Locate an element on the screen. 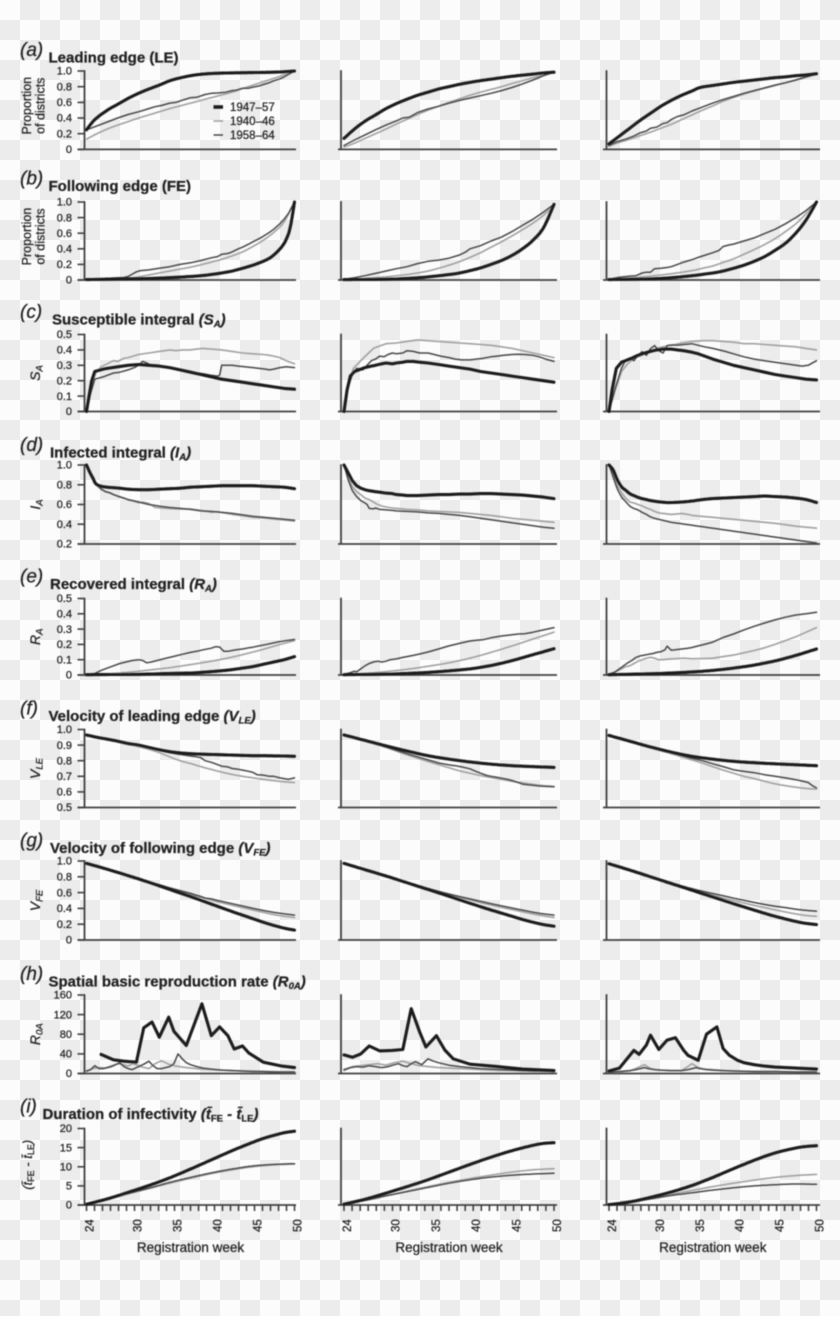 The image size is (840, 1321). svg-text: Following edge (FE) is located at coordinates (120, 186).